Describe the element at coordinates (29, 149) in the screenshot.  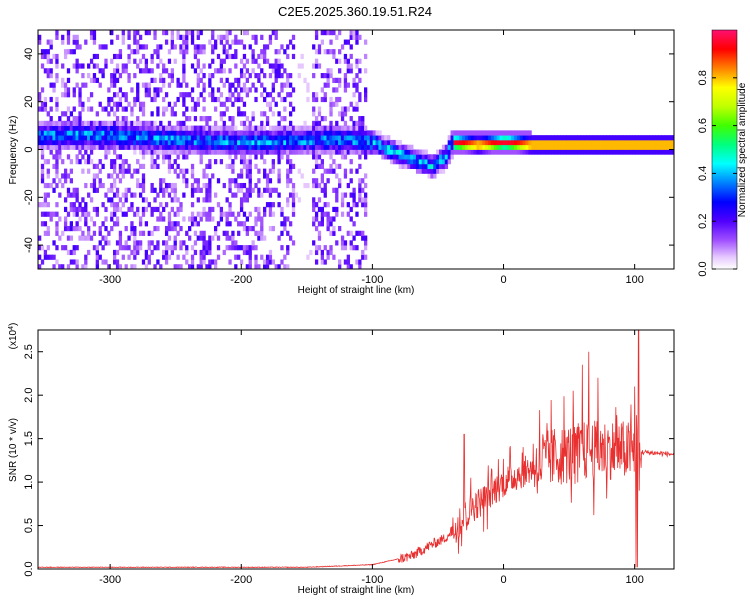
I see `y-tick-label: 0` at that location.